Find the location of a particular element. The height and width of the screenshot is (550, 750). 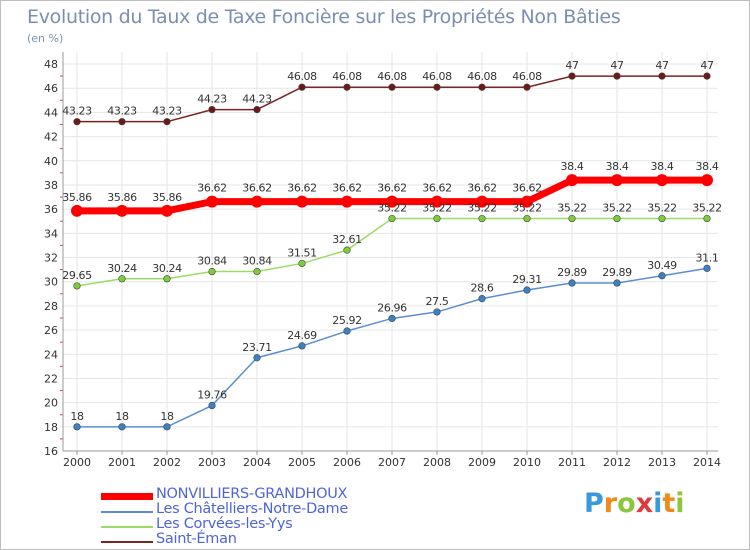

y-tick-label: 38 is located at coordinates (51, 185).